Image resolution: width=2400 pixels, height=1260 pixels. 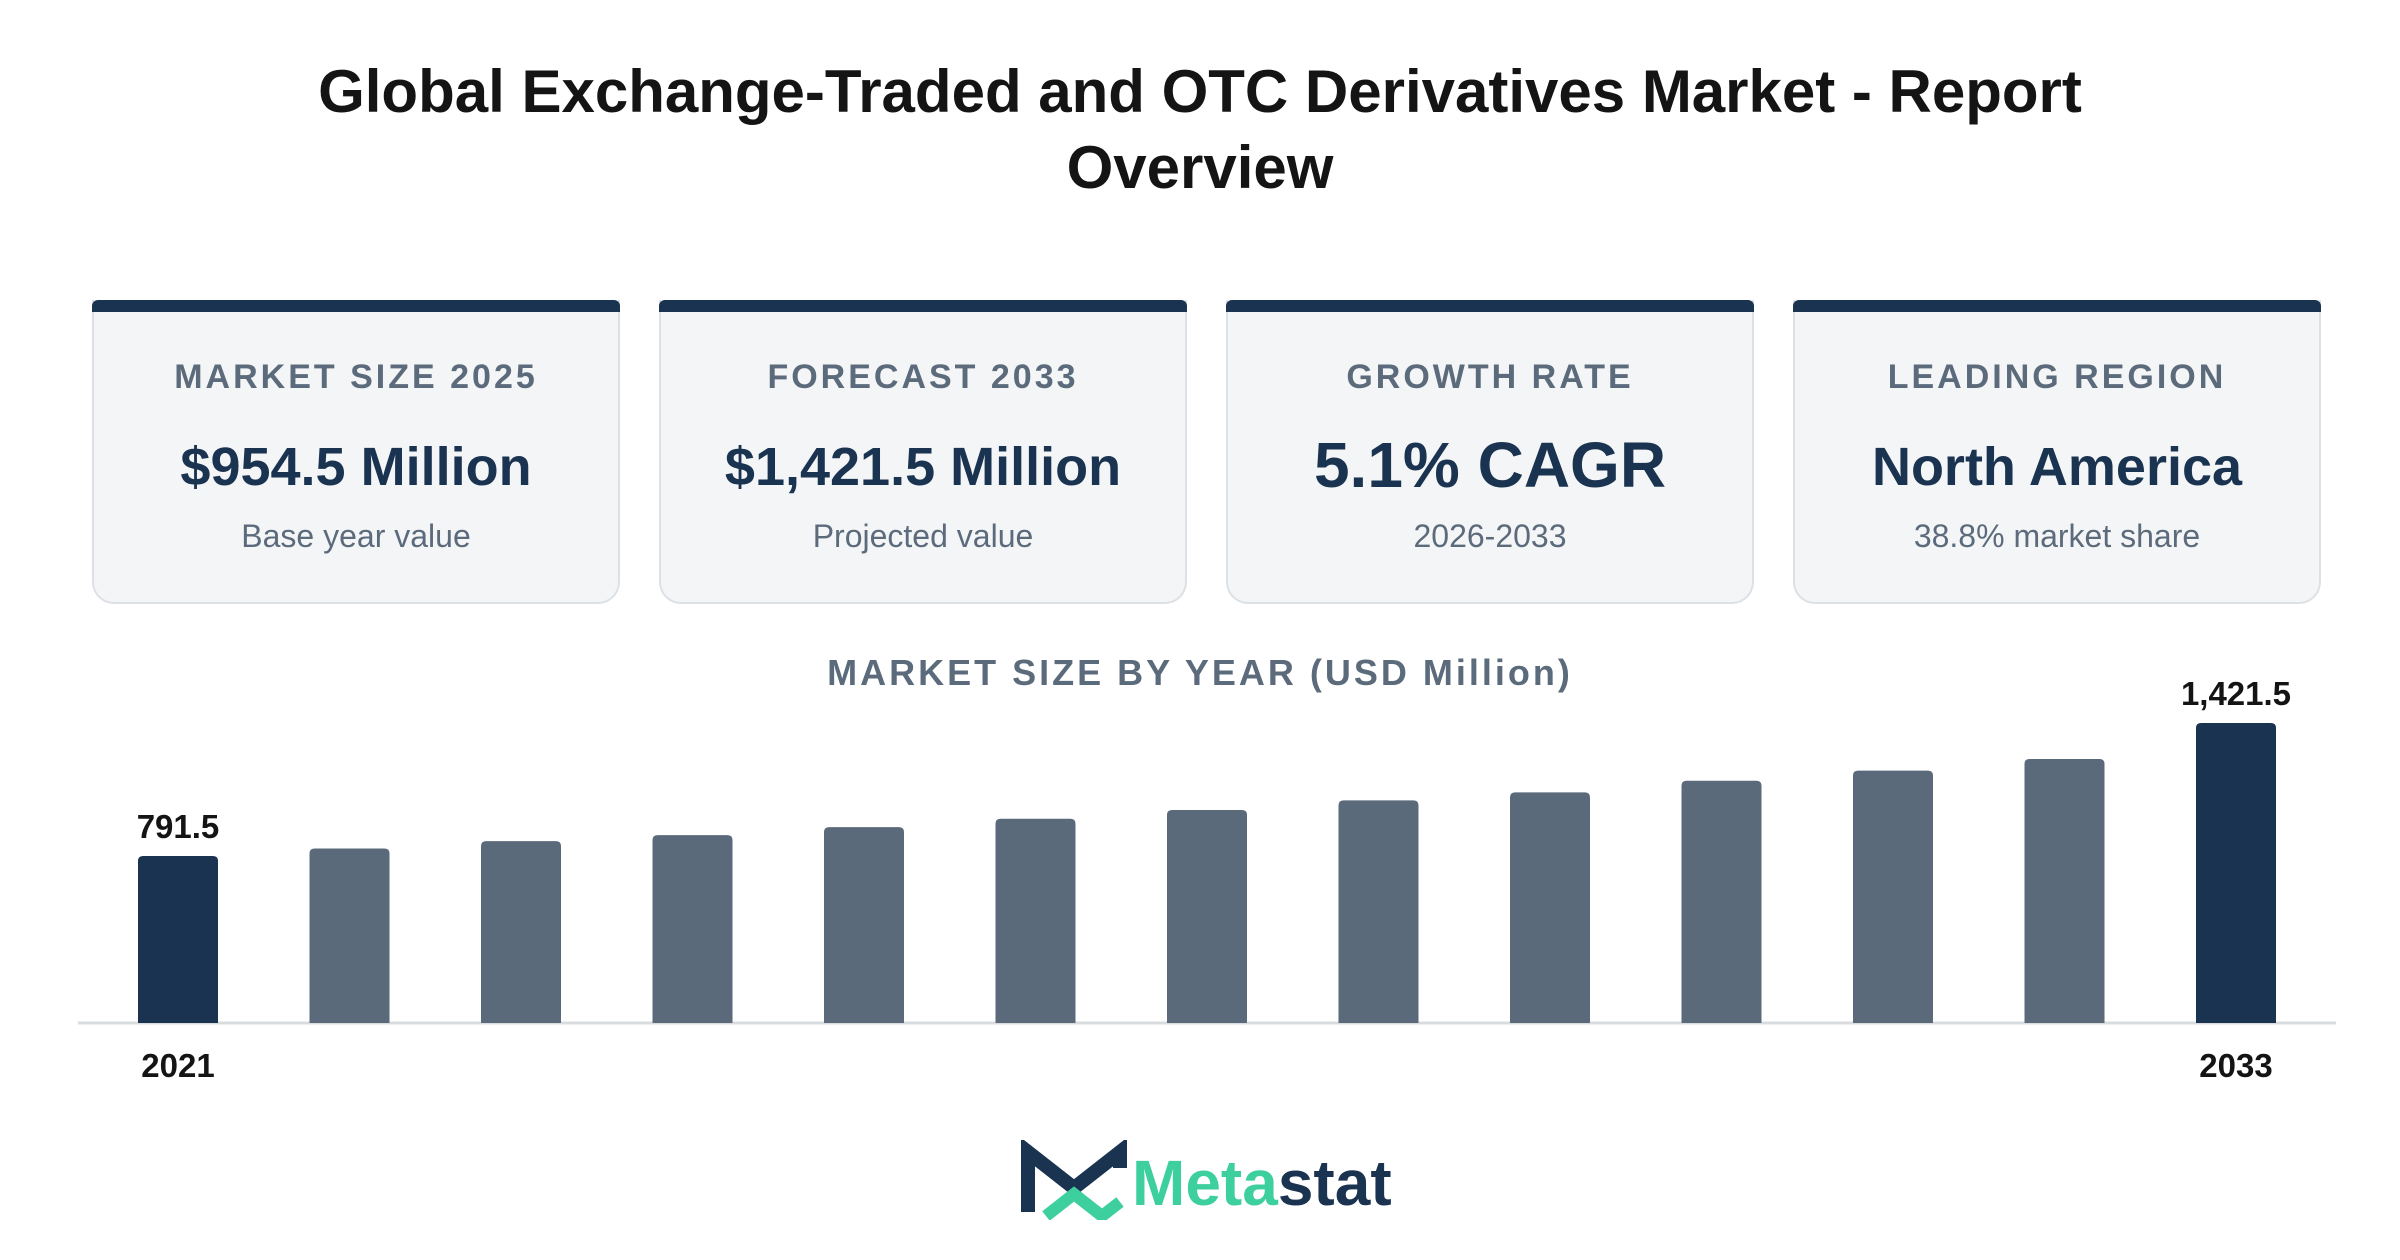 What do you see at coordinates (178, 939) in the screenshot?
I see `bar-2021` at bounding box center [178, 939].